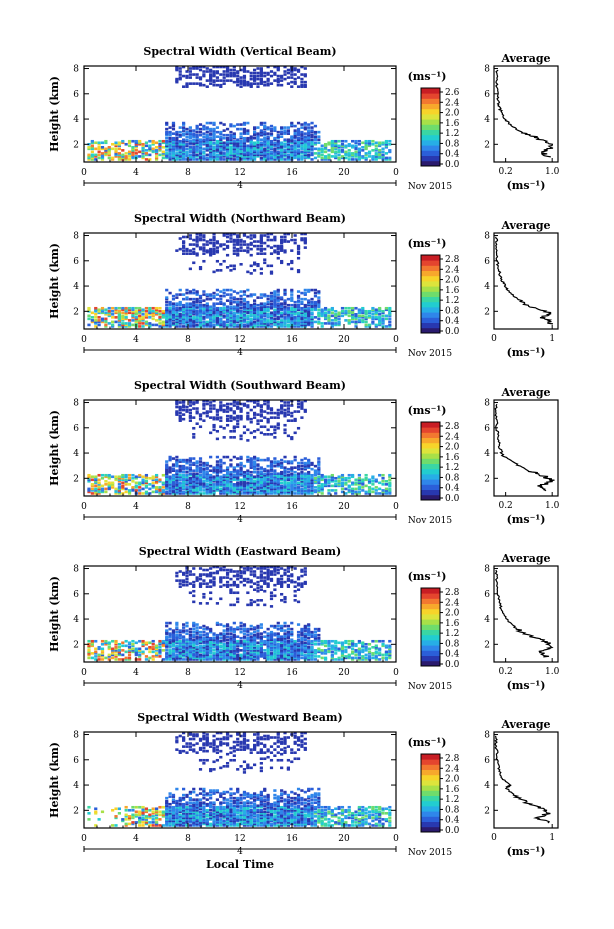  What do you see at coordinates (452, 603) in the screenshot?
I see `colorbar-tick-label: 2.4` at bounding box center [452, 603].